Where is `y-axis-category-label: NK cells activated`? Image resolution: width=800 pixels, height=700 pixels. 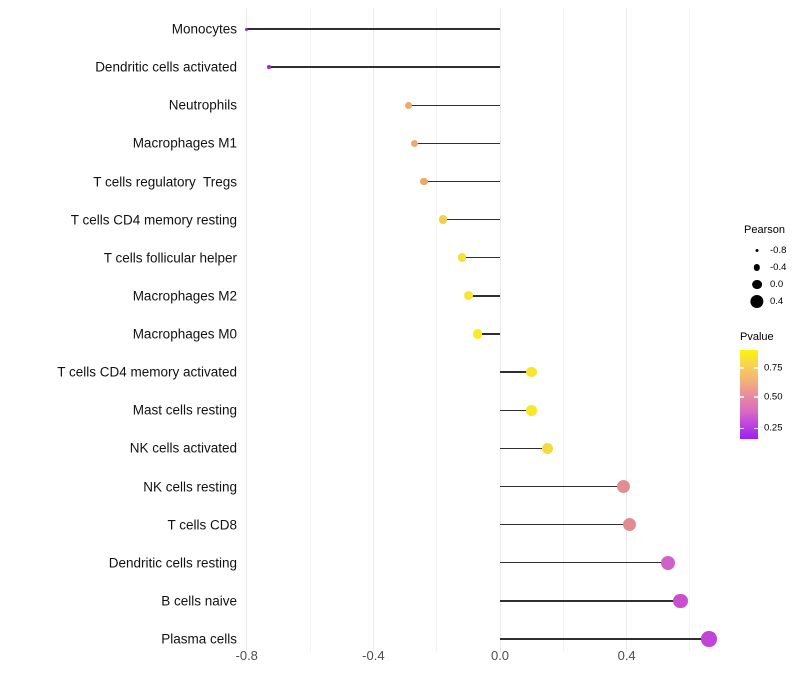 y-axis-category-label: NK cells activated is located at coordinates (183, 448).